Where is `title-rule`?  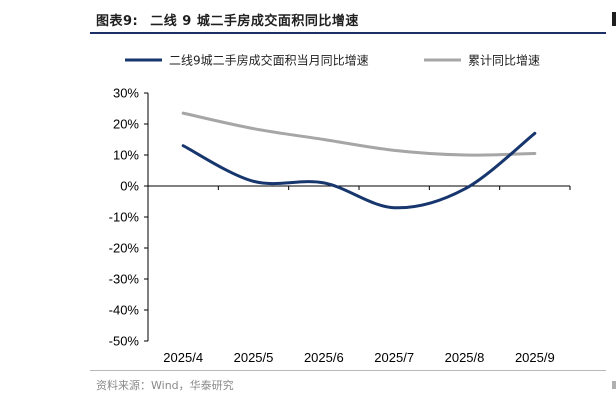 title-rule is located at coordinates (348, 33).